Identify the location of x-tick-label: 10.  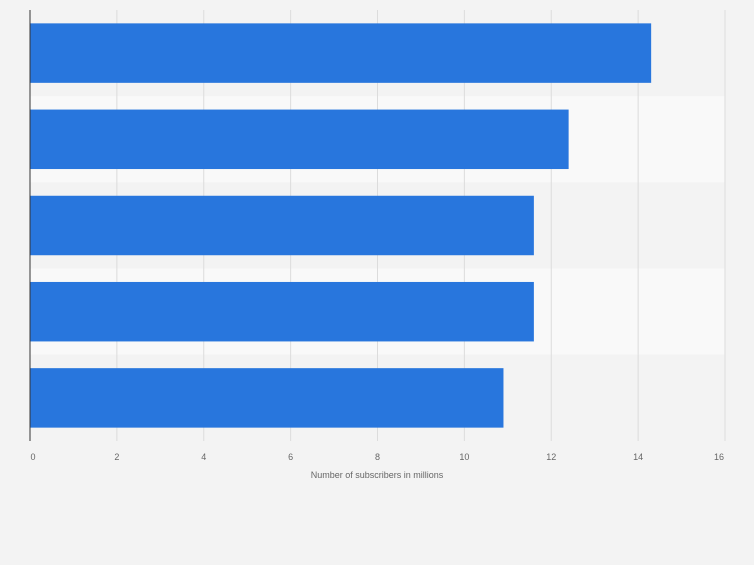
(464, 457).